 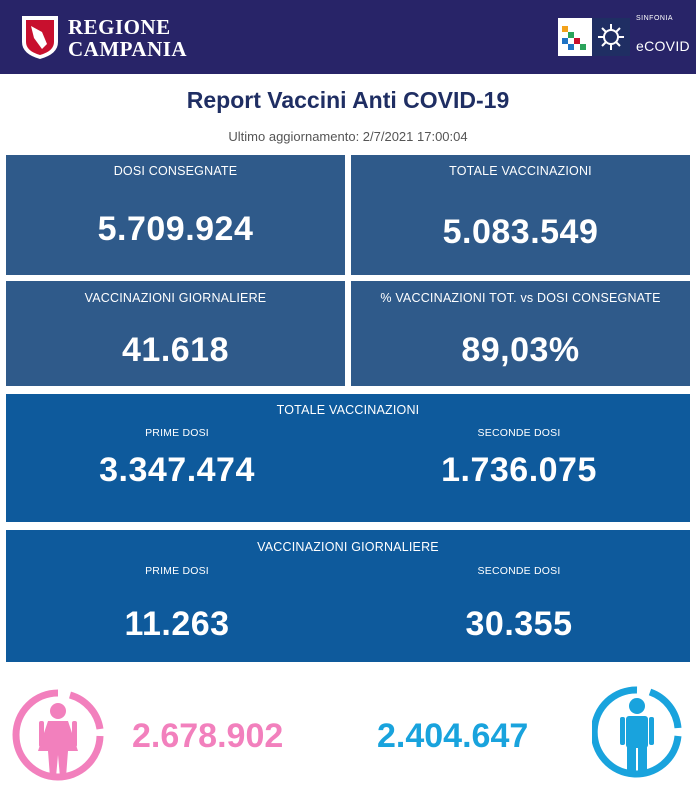 What do you see at coordinates (348, 136) in the screenshot?
I see `last-update-text: Ultimo aggiornamento: 2/7/2021 17:00:04` at bounding box center [348, 136].